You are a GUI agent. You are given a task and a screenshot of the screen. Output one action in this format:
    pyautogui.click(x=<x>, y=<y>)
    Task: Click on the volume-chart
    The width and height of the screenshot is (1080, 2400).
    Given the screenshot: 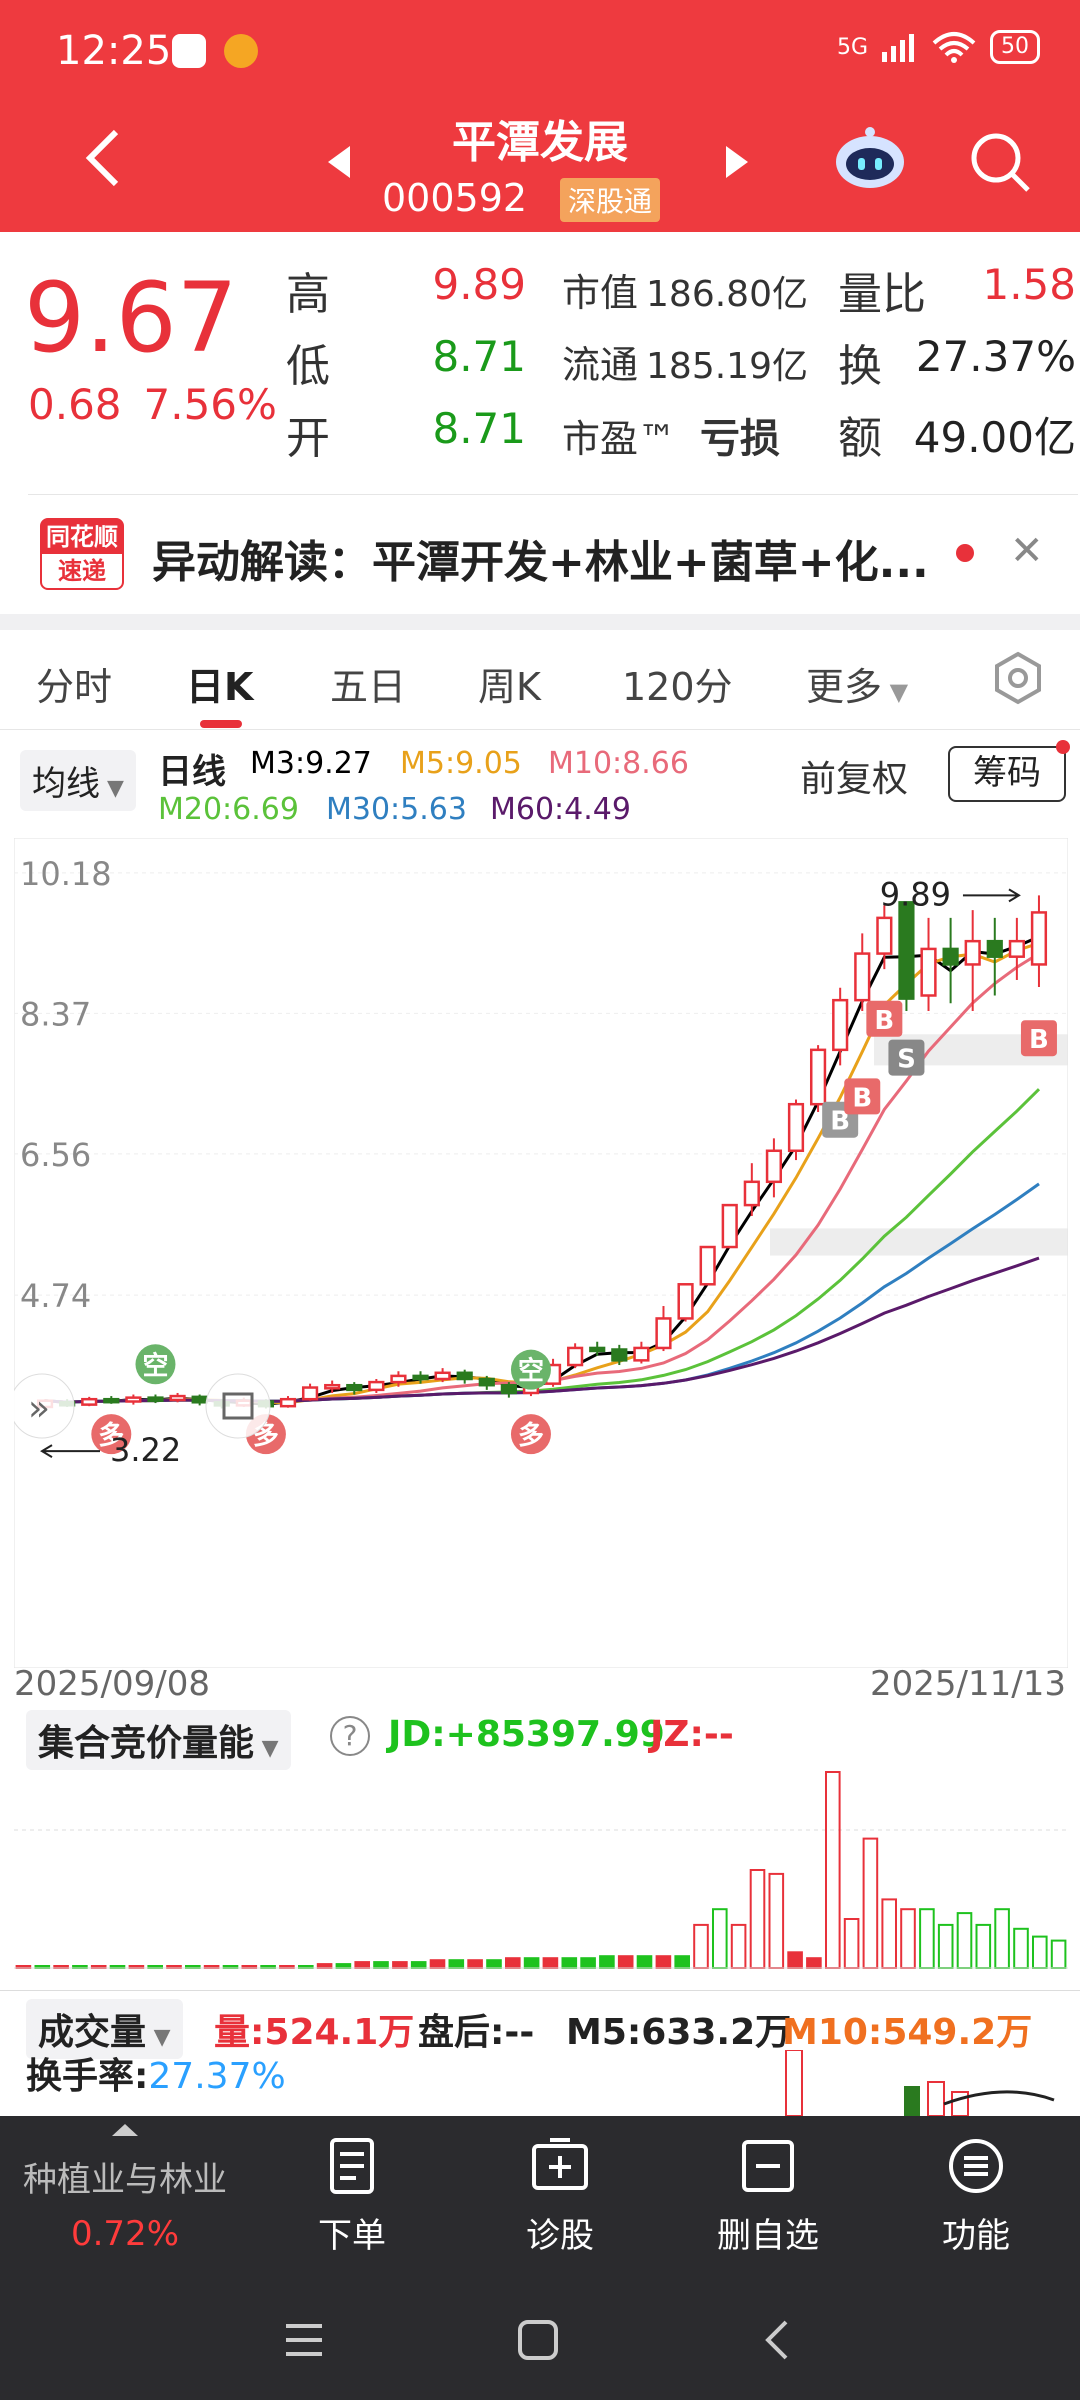 What is the action you would take?
    pyautogui.click(x=920, y=2083)
    